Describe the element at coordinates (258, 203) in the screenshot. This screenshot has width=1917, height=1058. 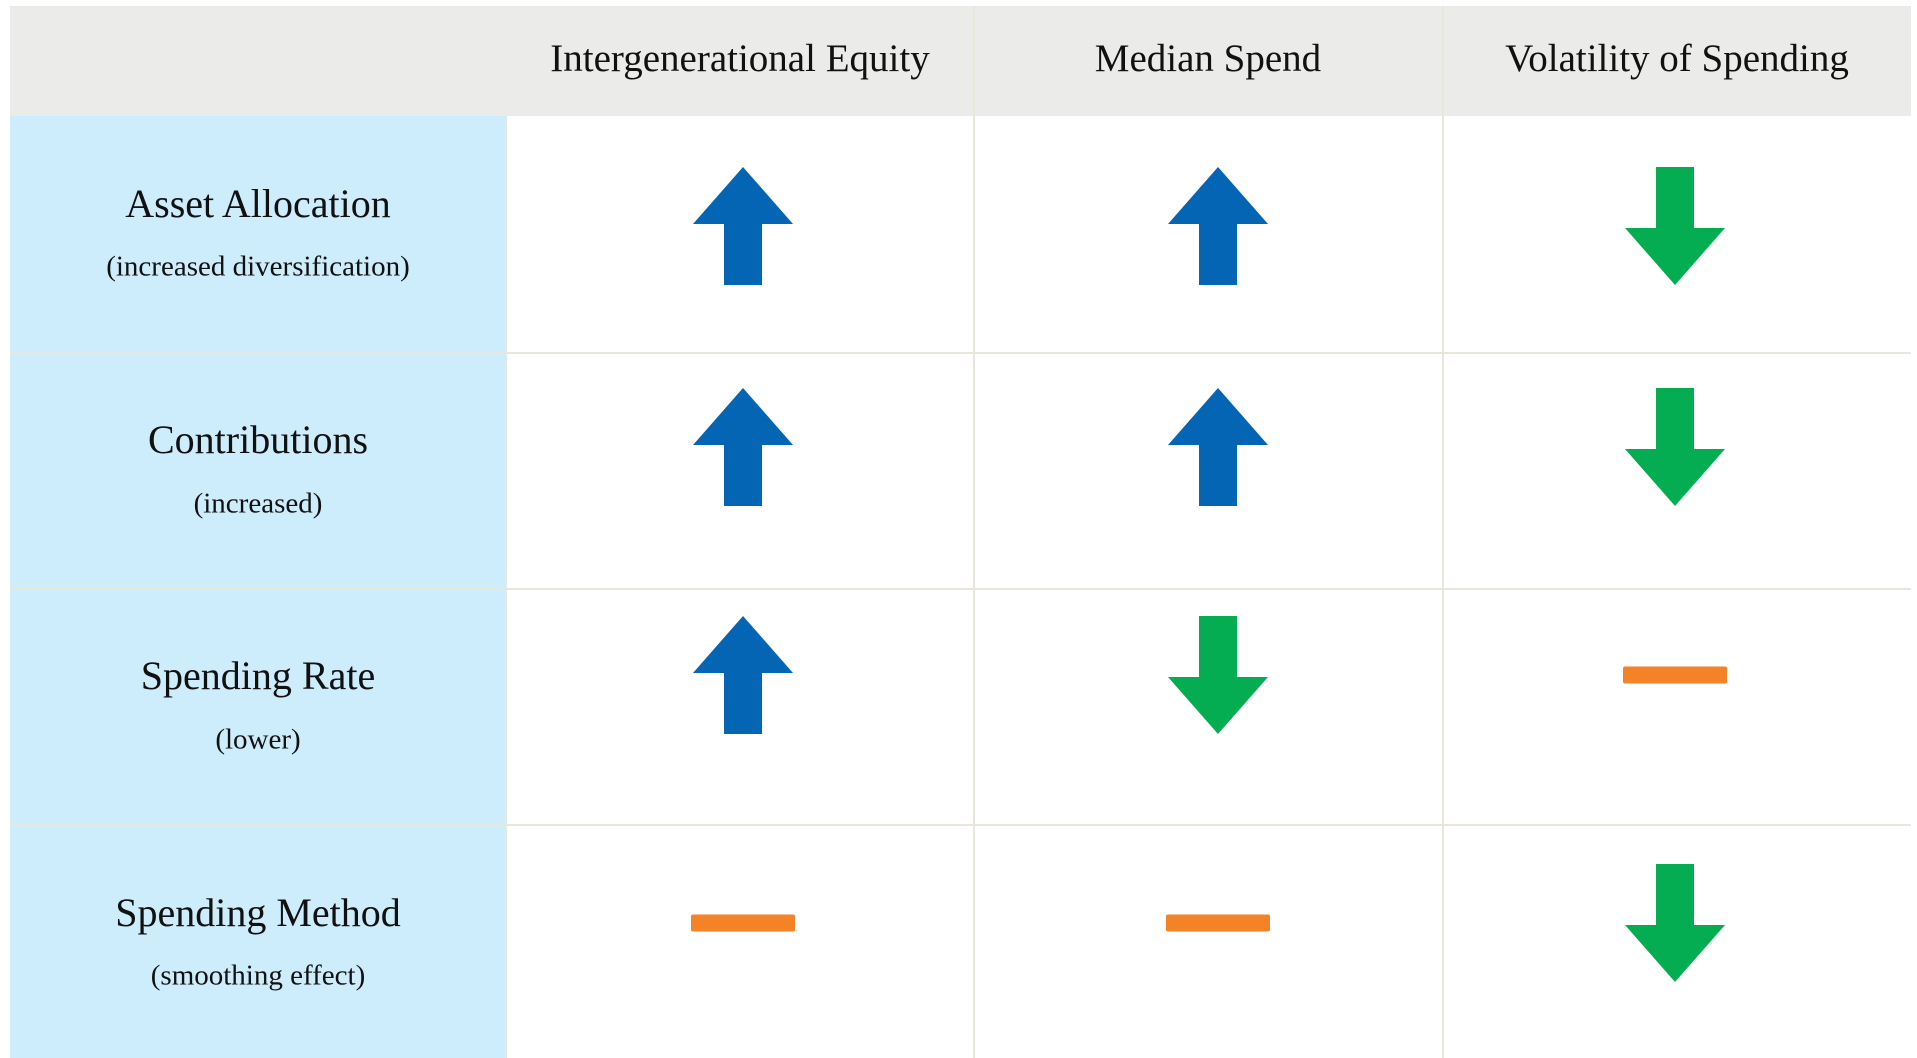
I see `row-label: Asset Allocation` at that location.